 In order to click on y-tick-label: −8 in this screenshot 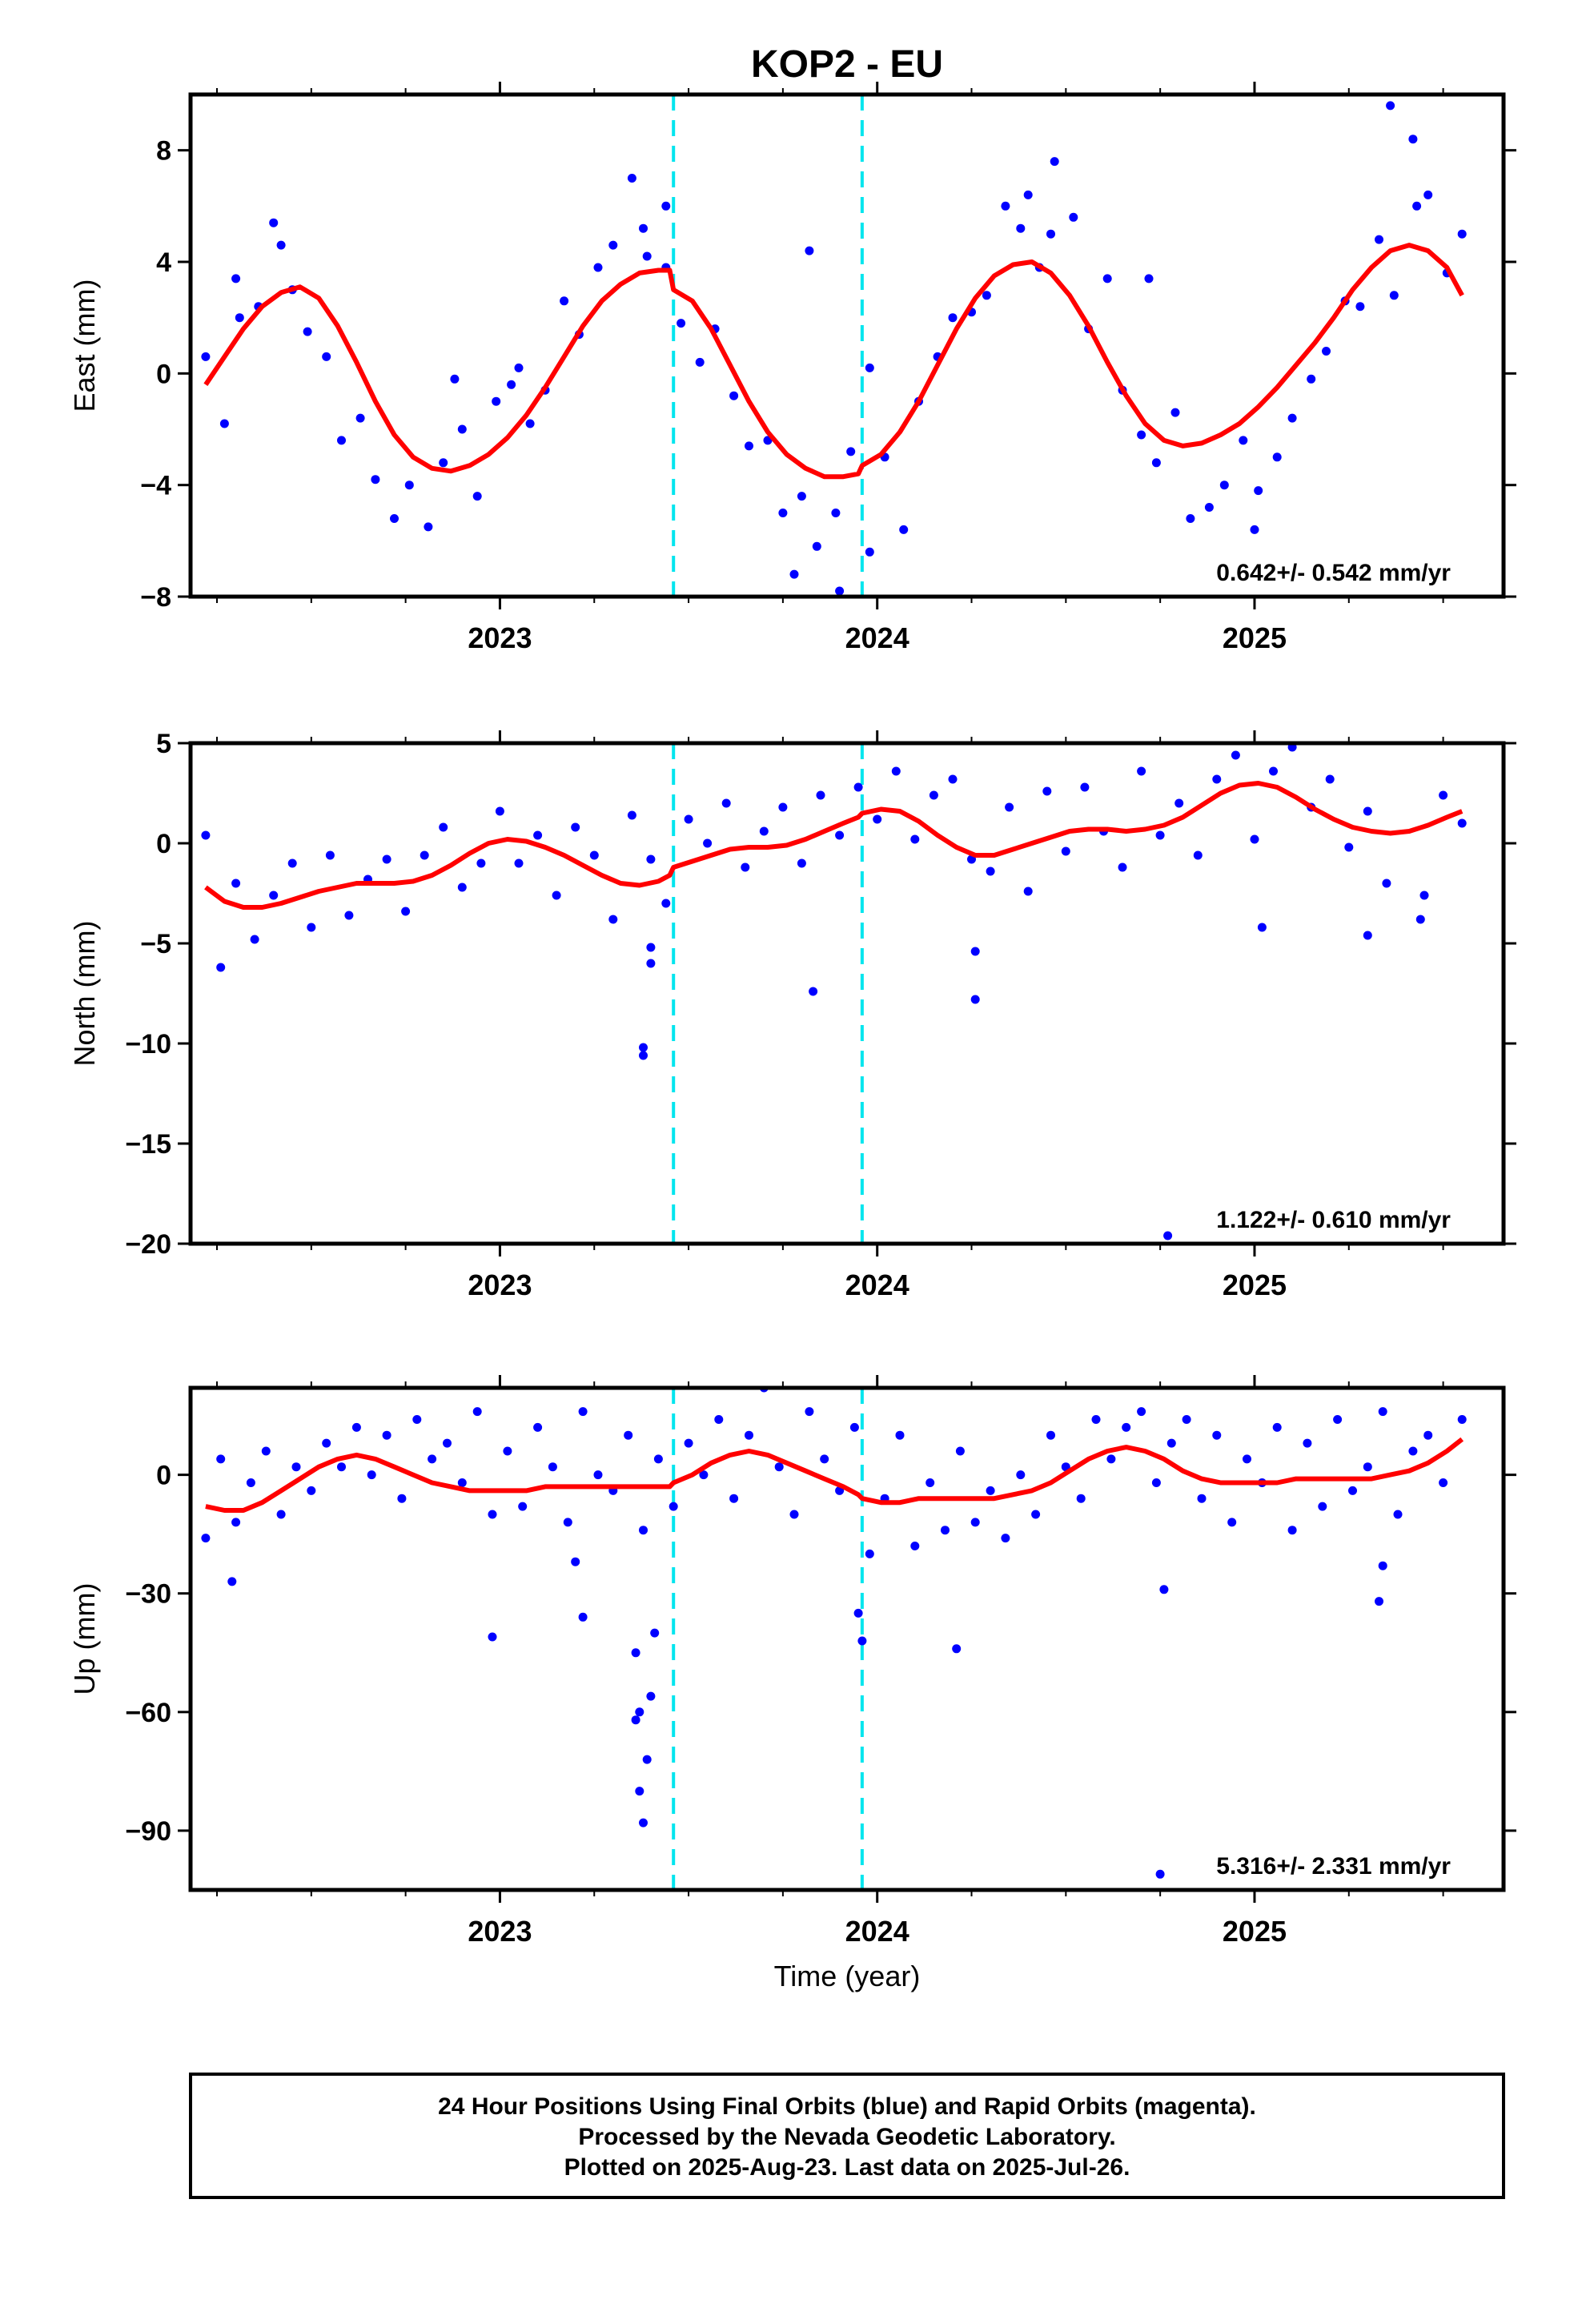, I will do `click(155, 597)`.